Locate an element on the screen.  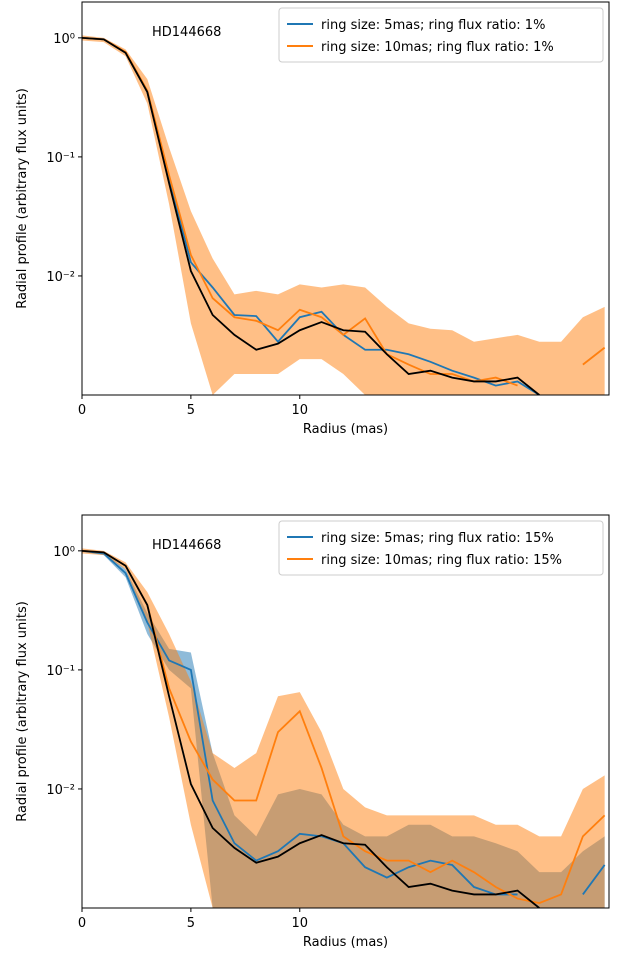
legend-label: ring size: 5mas; ring flux ratio: 1% is located at coordinates (433, 25).